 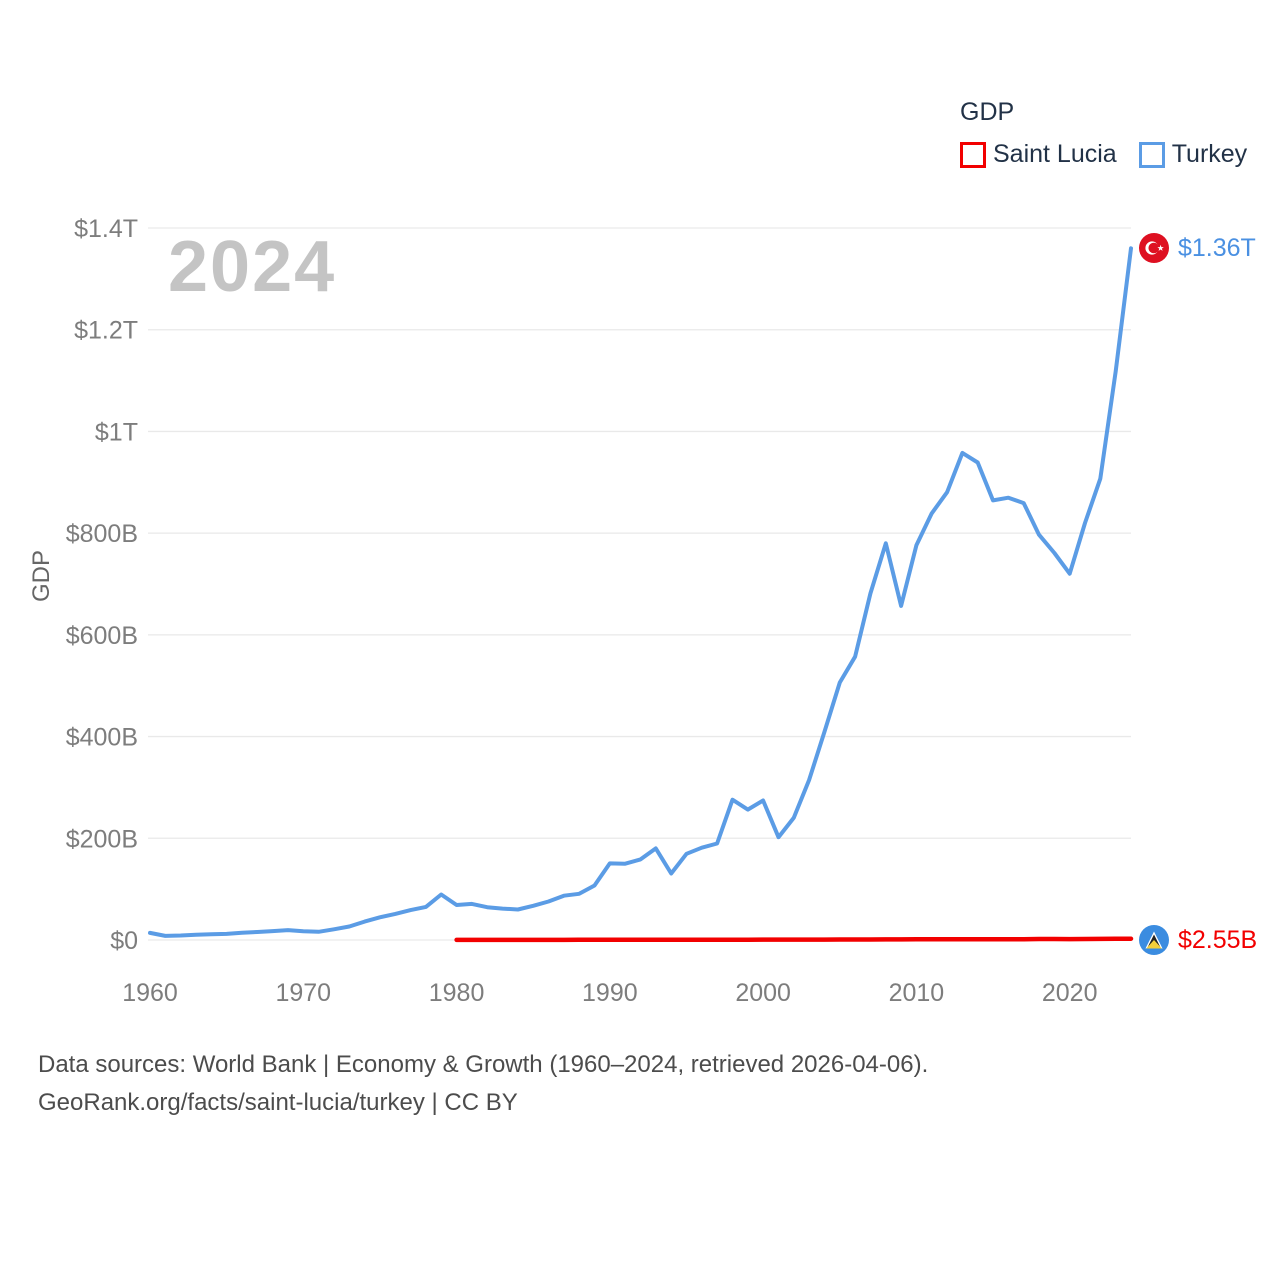 What do you see at coordinates (303, 993) in the screenshot?
I see `x-tick-label: 1970` at bounding box center [303, 993].